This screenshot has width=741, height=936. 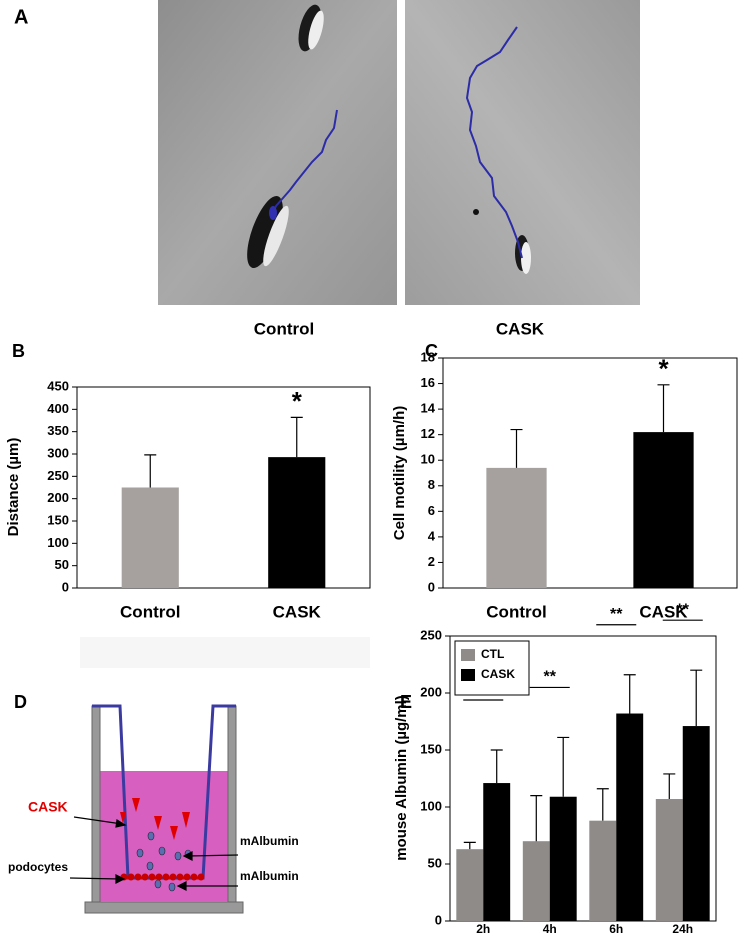 What do you see at coordinates (428, 433) in the screenshot?
I see `y-tick-label: 12` at bounding box center [428, 433].